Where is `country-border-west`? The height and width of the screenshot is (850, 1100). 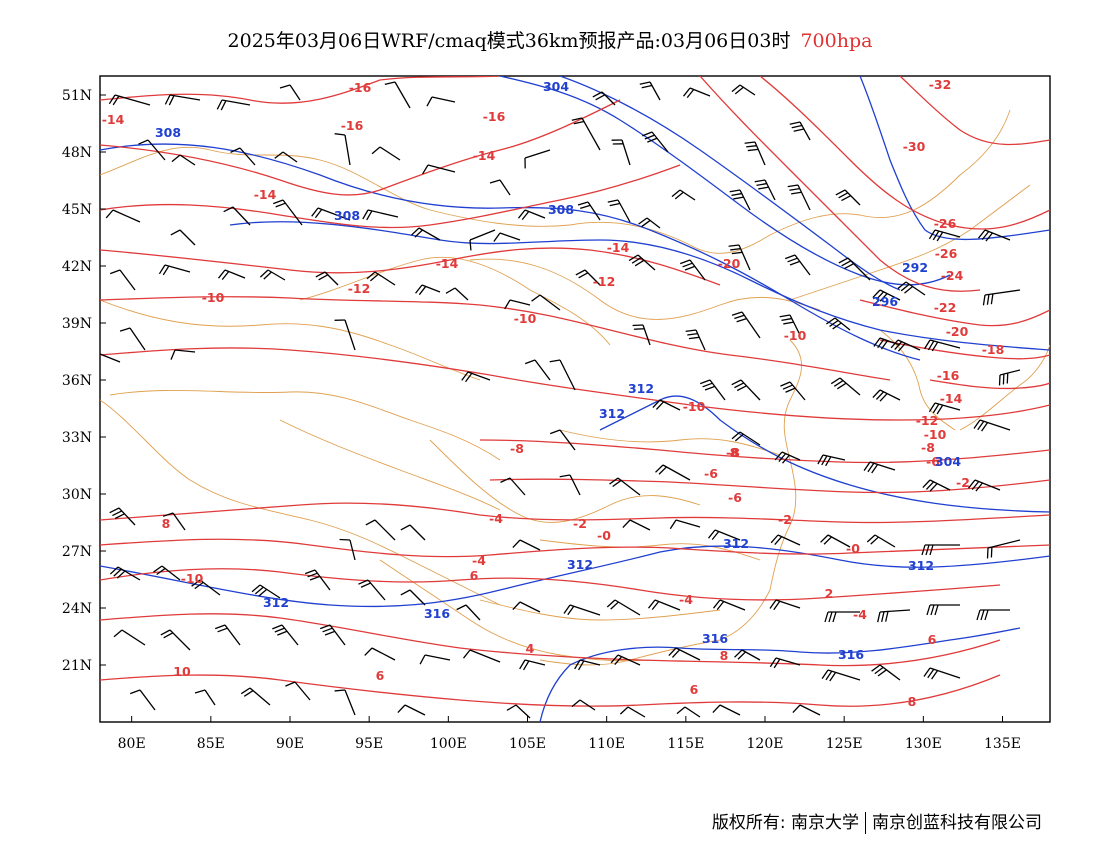 country-border-west is located at coordinates (300, 502).